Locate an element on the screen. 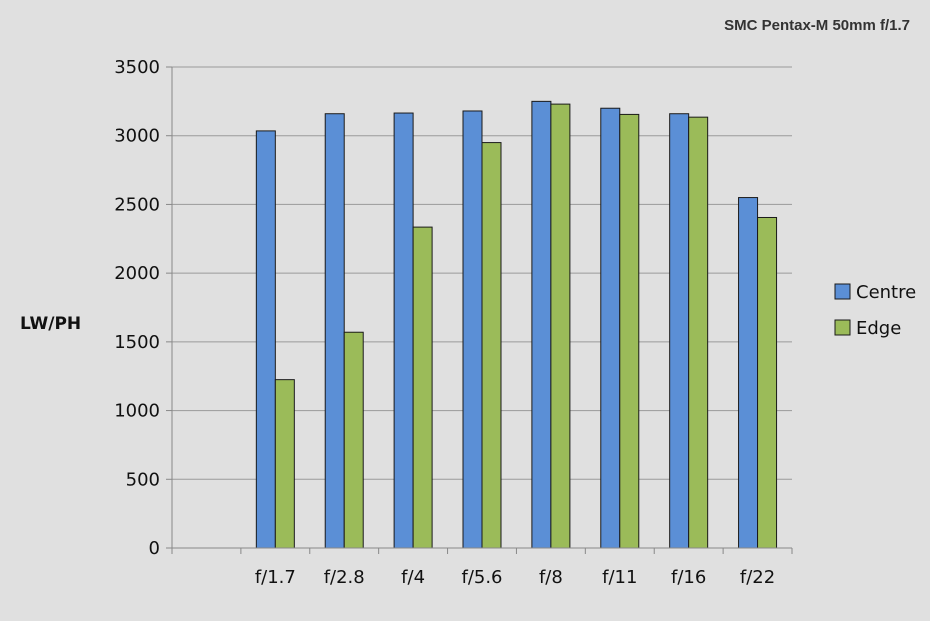 The height and width of the screenshot is (621, 930). y-tick-label: 0 is located at coordinates (154, 548).